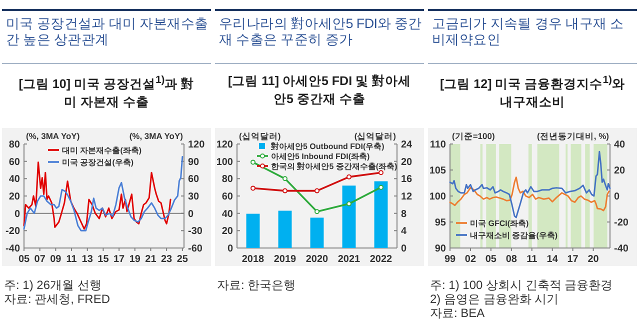  What do you see at coordinates (260, 136) in the screenshot?
I see `y-axis-title: (십억달러)` at bounding box center [260, 136].